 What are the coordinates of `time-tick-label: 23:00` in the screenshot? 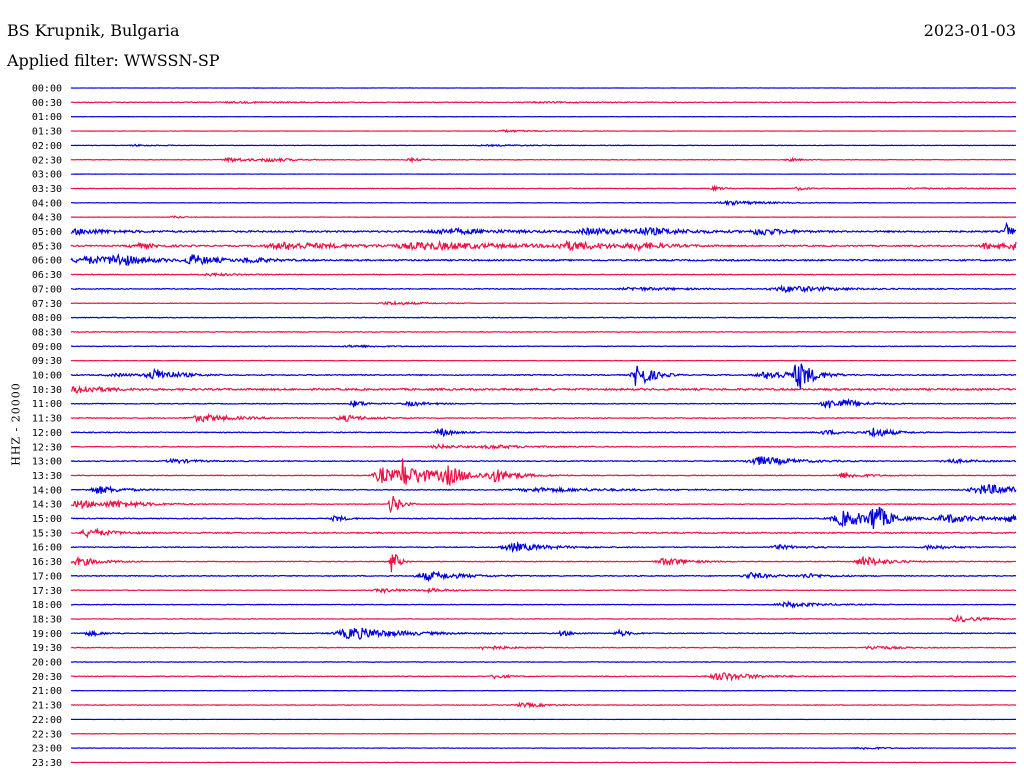 It's located at (47, 749).